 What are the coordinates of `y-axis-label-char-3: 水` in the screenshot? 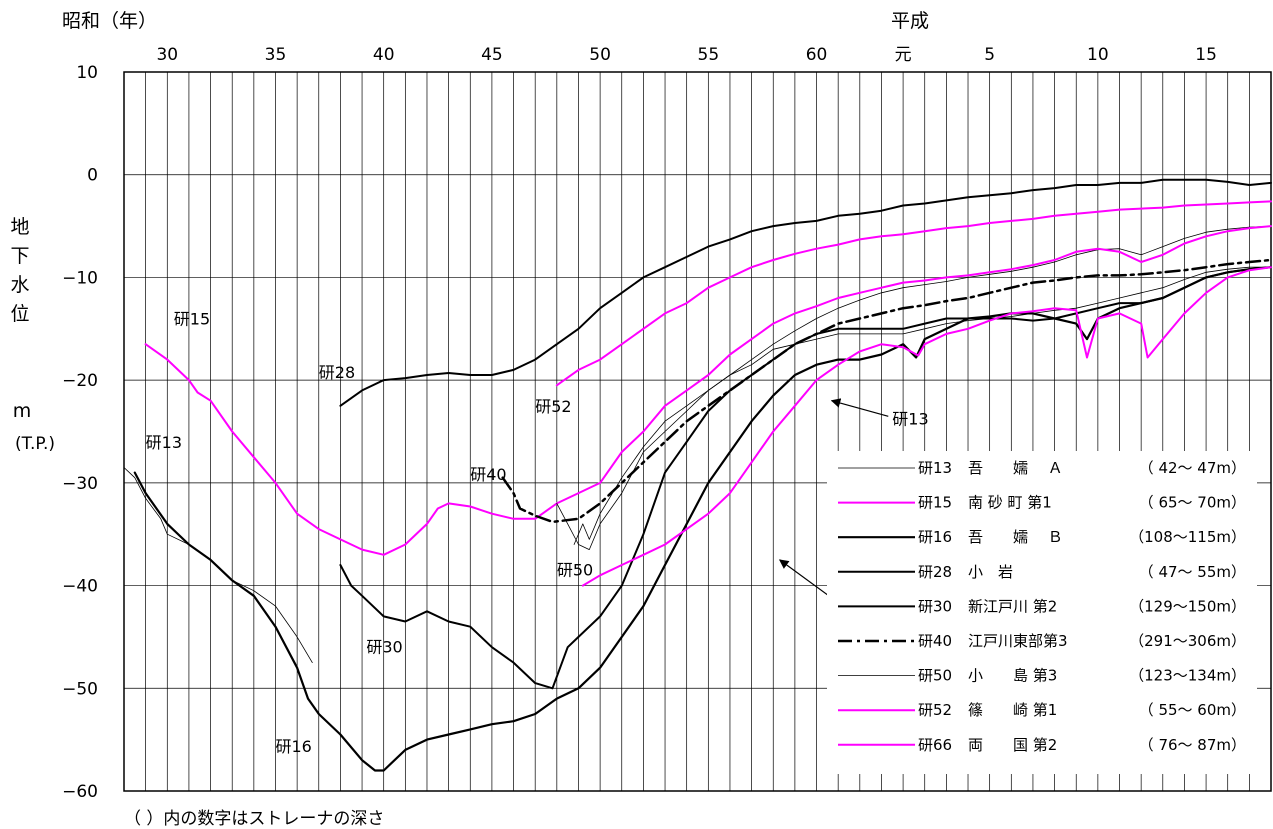 It's located at (19, 285).